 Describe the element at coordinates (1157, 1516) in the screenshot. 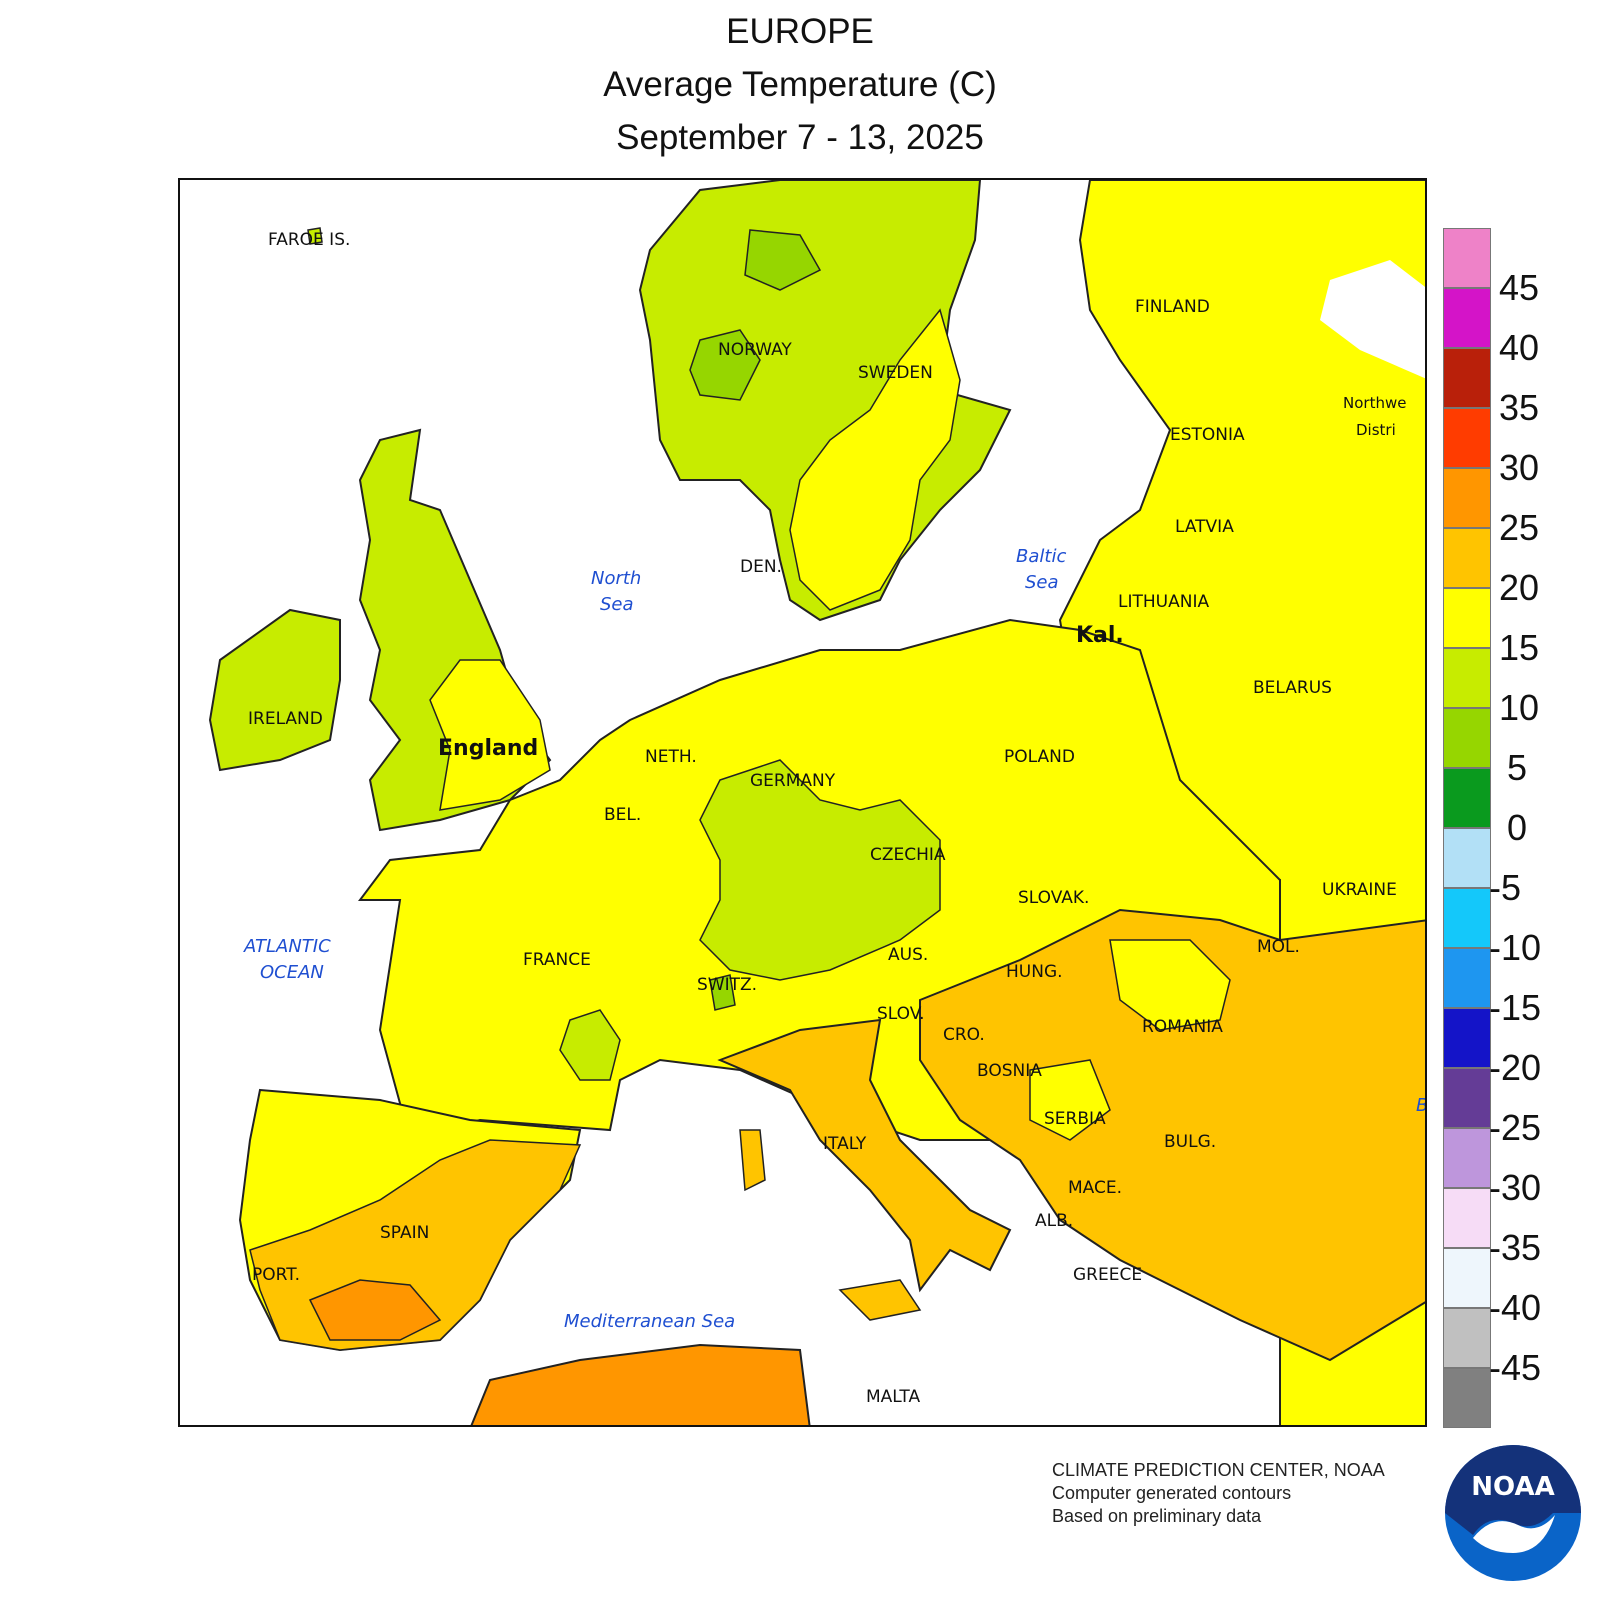

I see `credit-note: Based on preliminary data` at that location.